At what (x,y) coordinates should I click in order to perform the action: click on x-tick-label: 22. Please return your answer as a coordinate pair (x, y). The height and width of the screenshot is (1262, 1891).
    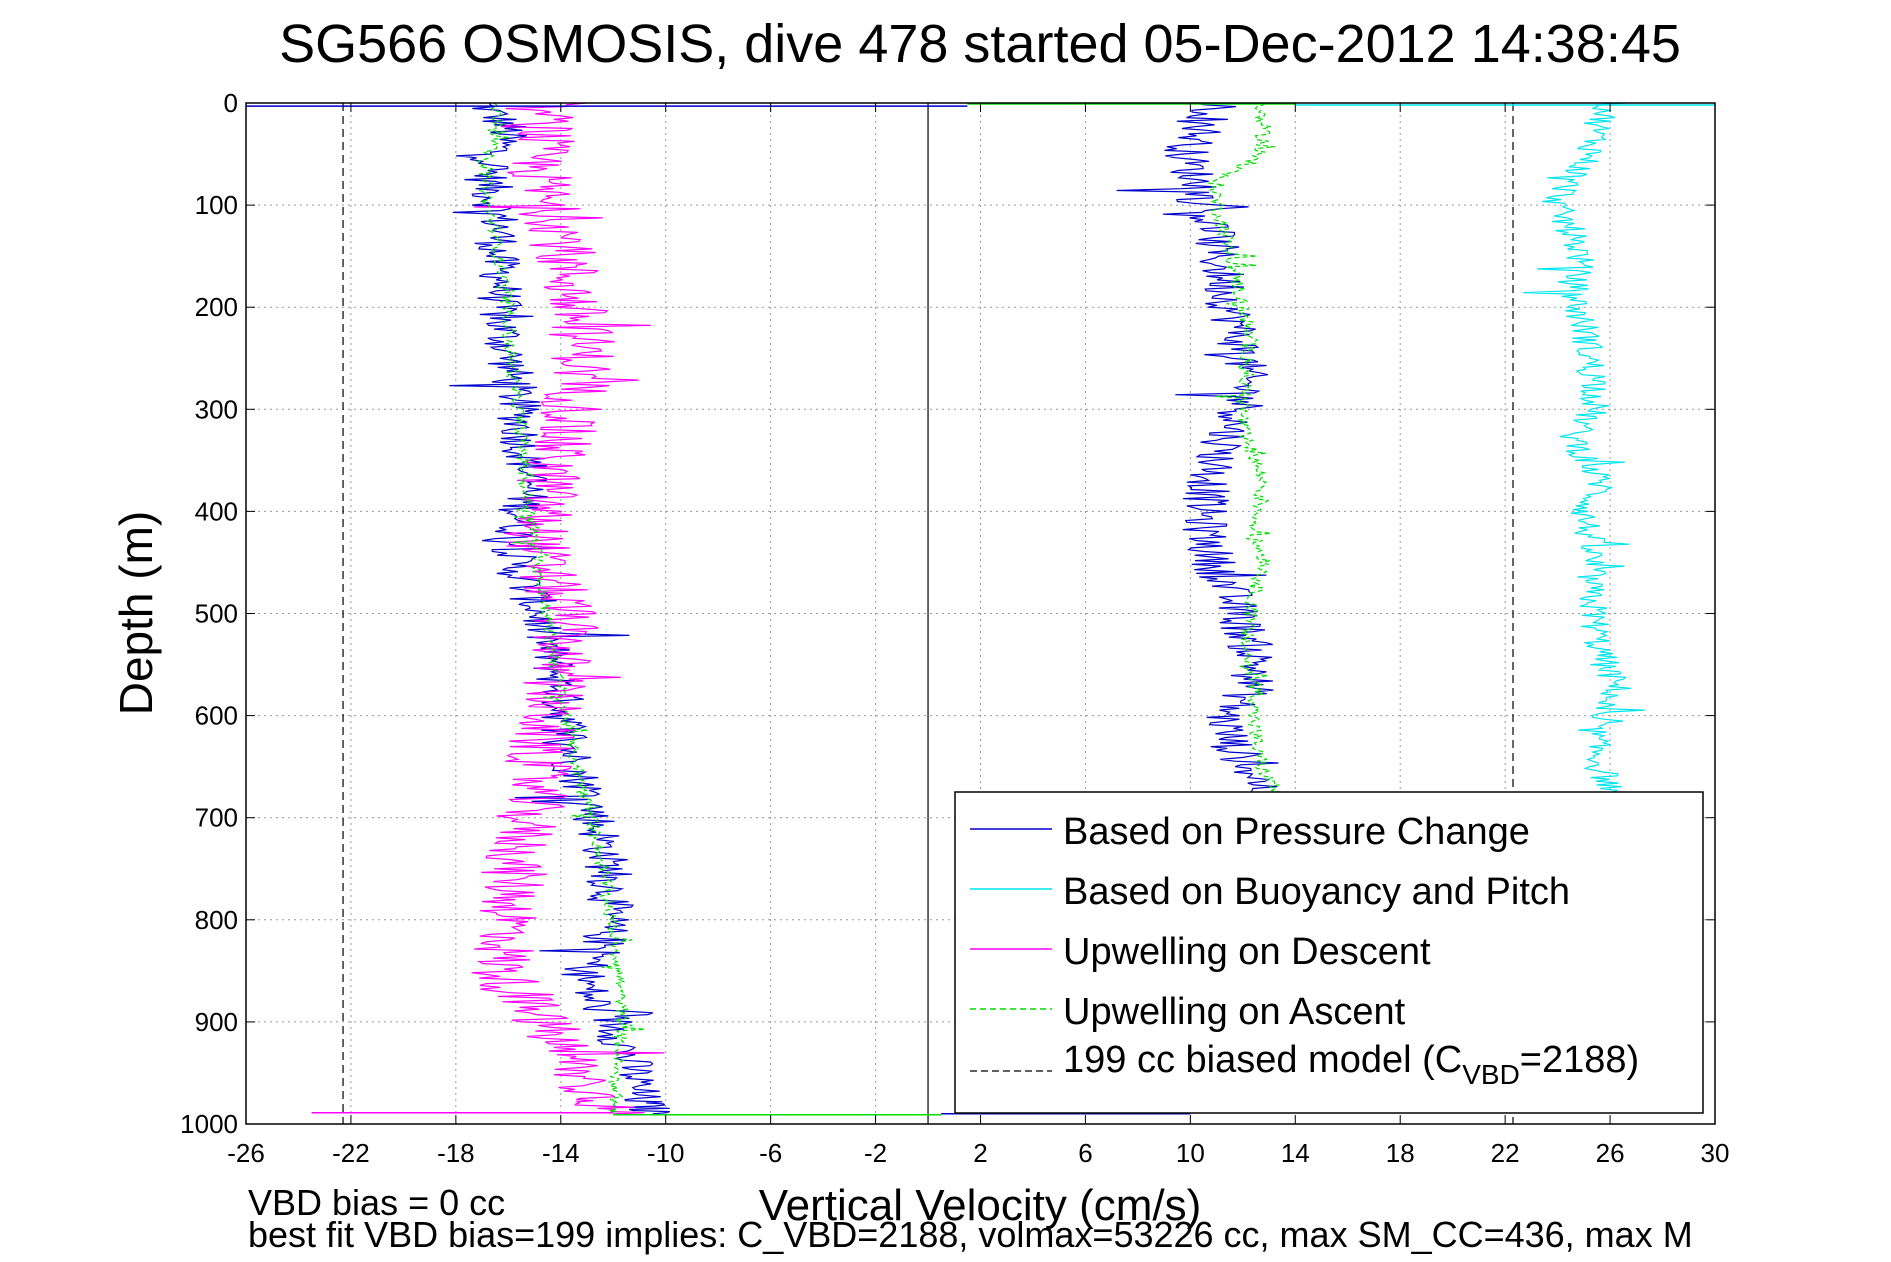
    Looking at the image, I should click on (1505, 1153).